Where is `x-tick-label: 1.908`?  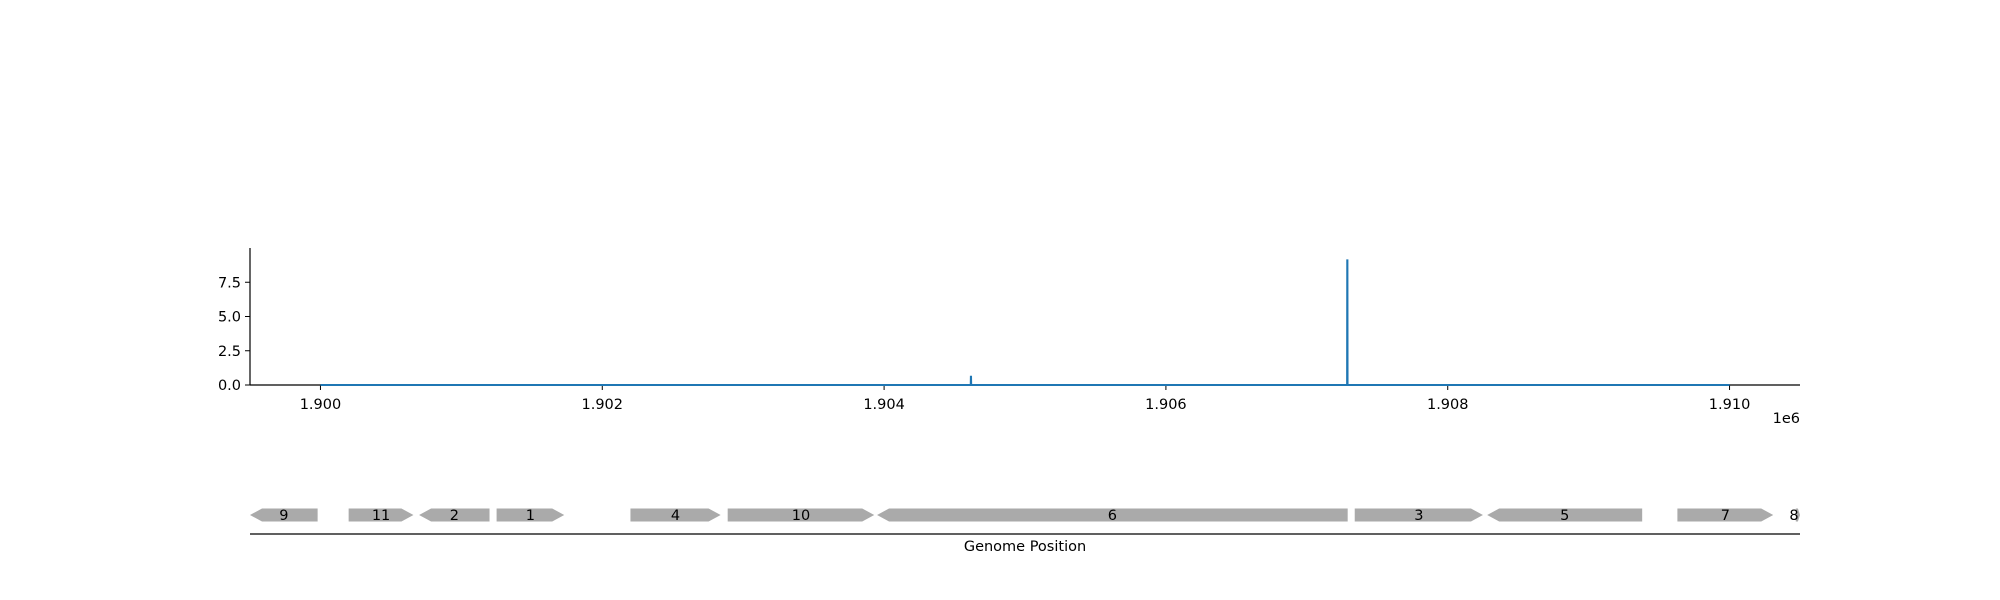
x-tick-label: 1.908 is located at coordinates (1448, 405).